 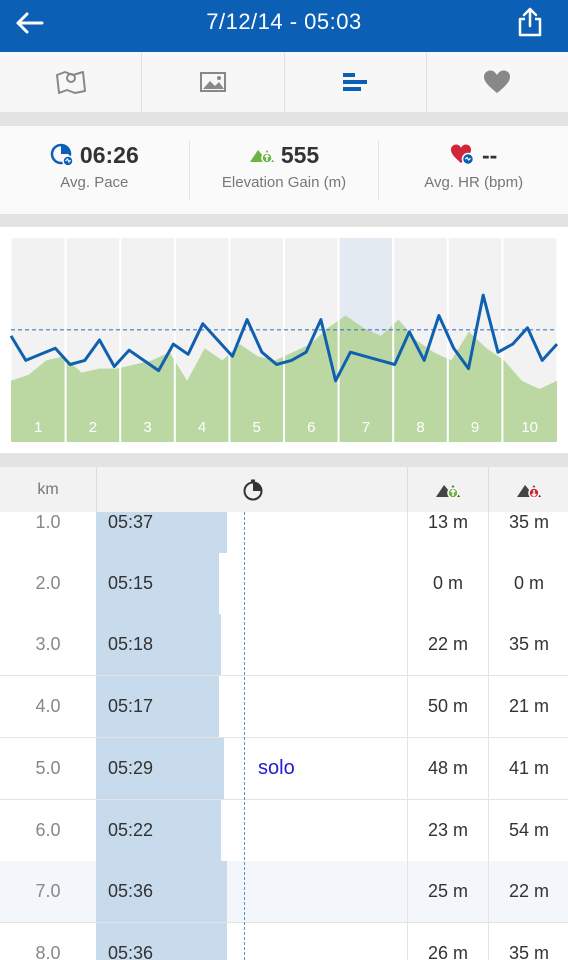 What do you see at coordinates (530, 22) in the screenshot?
I see `share-icon` at bounding box center [530, 22].